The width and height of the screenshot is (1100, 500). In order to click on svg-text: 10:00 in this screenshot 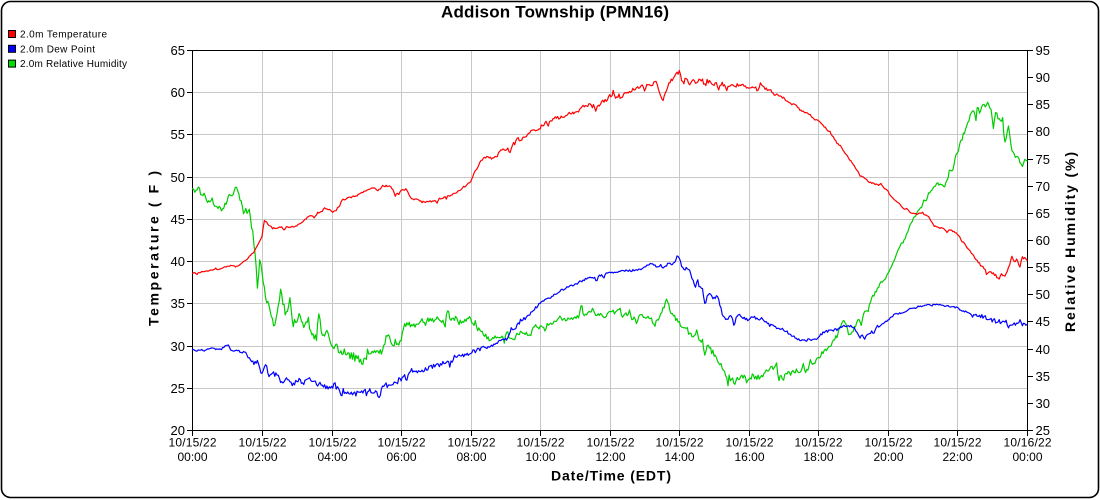, I will do `click(540, 457)`.